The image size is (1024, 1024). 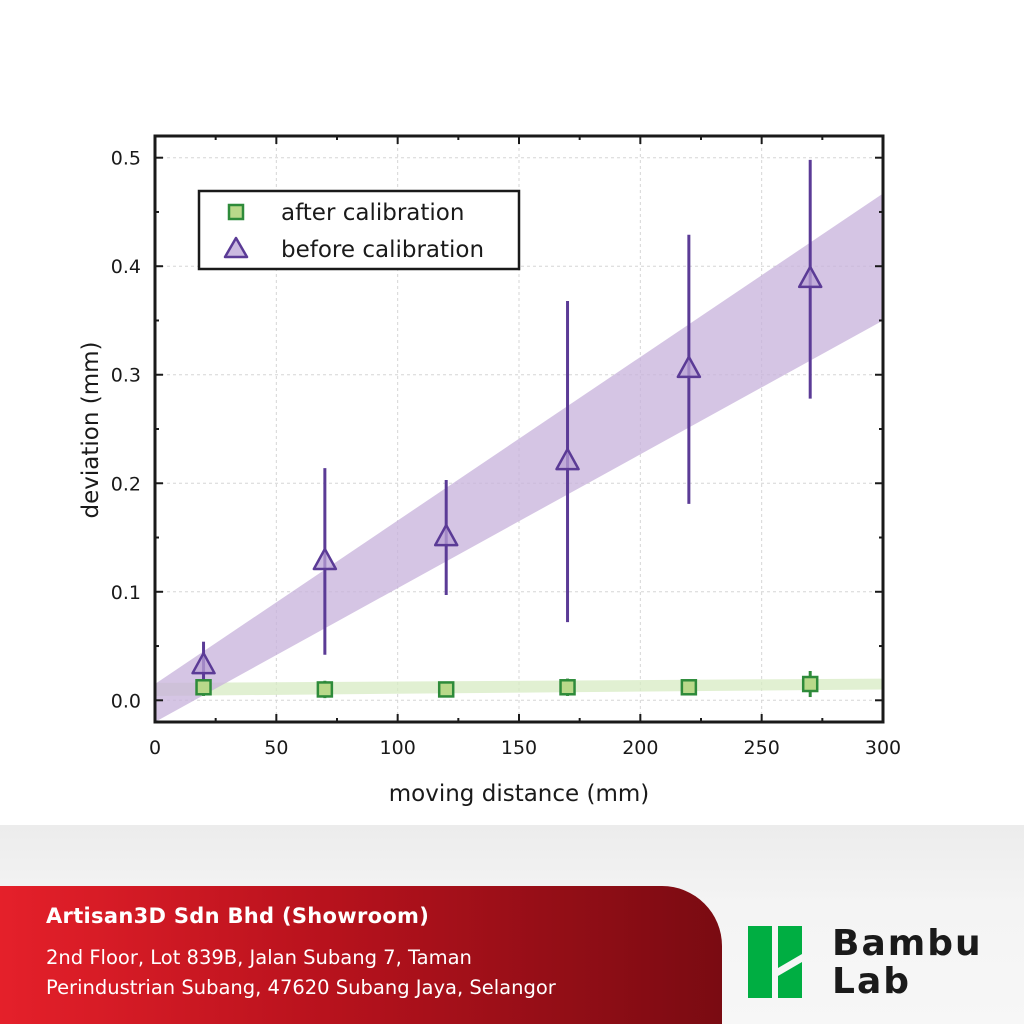 I want to click on y-tick-label: 0.1, so click(x=126, y=593).